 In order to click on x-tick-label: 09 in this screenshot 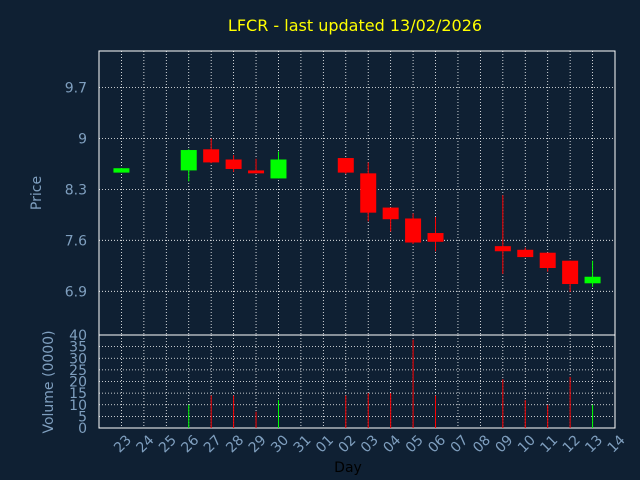, I will do `click(505, 444)`.